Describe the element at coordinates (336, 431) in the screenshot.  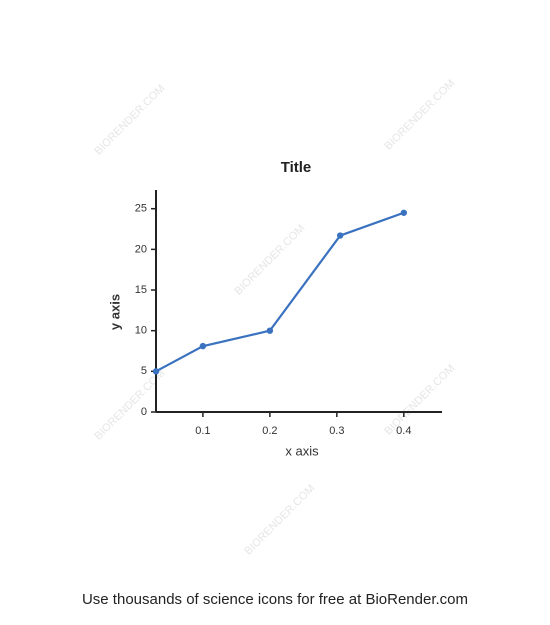
I see `x-tick-label: 0.3` at that location.